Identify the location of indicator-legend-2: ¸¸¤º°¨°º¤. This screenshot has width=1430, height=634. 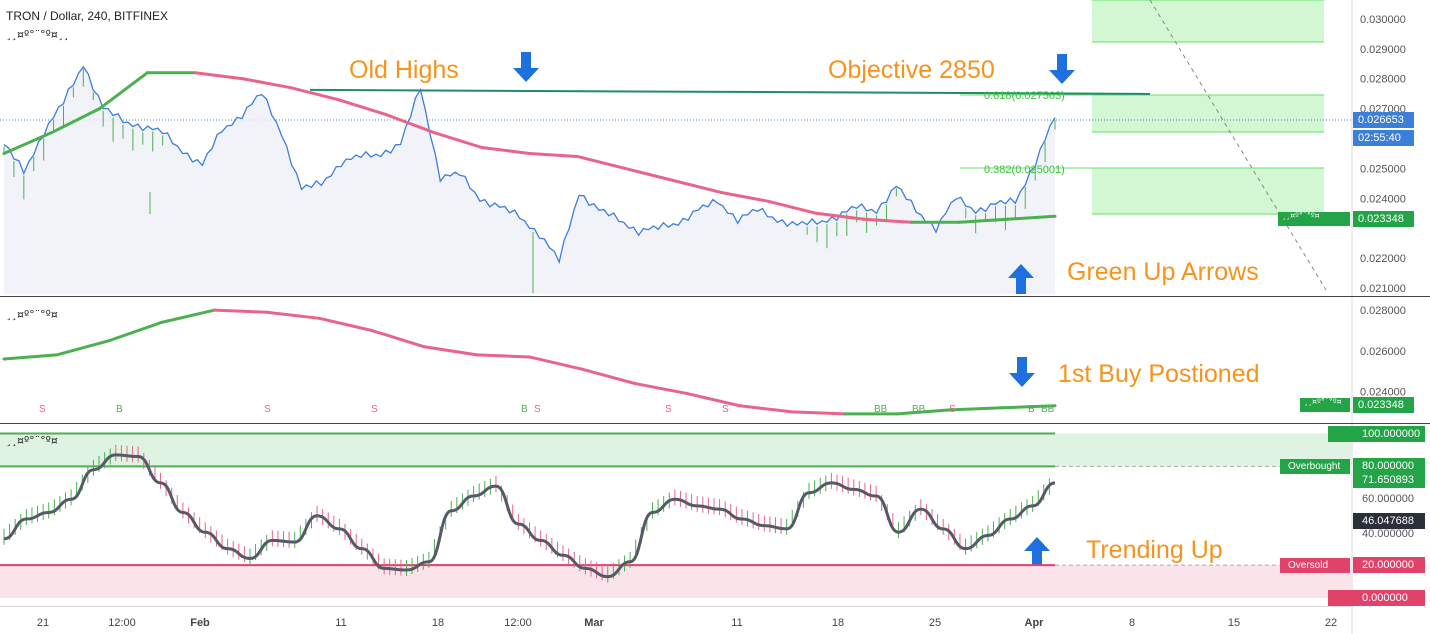
(32, 314).